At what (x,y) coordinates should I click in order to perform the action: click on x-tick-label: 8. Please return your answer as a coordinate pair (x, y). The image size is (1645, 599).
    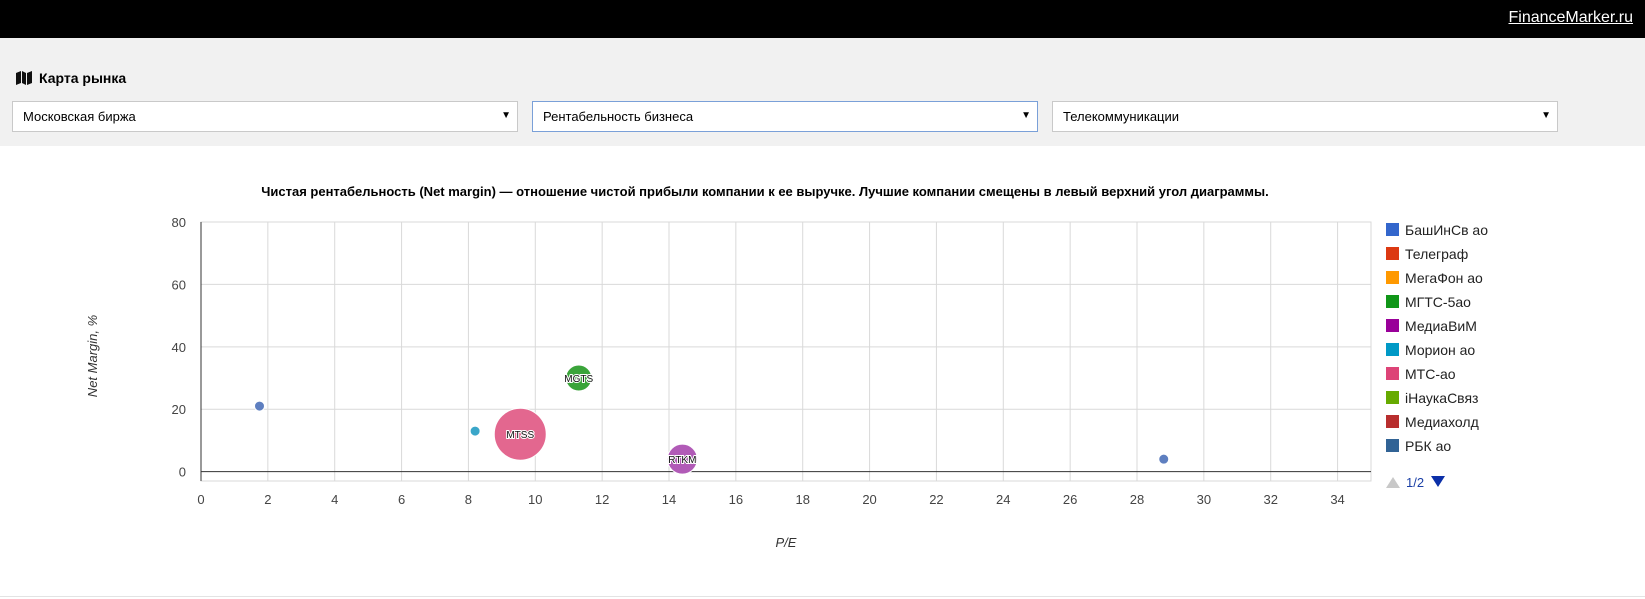
    Looking at the image, I should click on (468, 499).